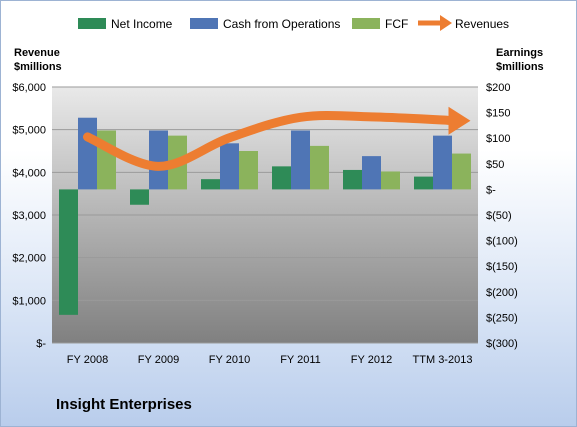  Describe the element at coordinates (92, 23) in the screenshot. I see `legend-swatch-net-income` at that location.